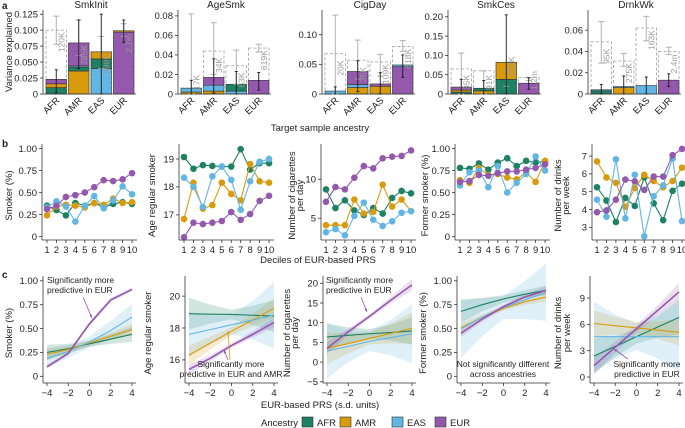 Image resolution: width=685 pixels, height=428 pixels. I want to click on y-axis-label: per week, so click(567, 332).